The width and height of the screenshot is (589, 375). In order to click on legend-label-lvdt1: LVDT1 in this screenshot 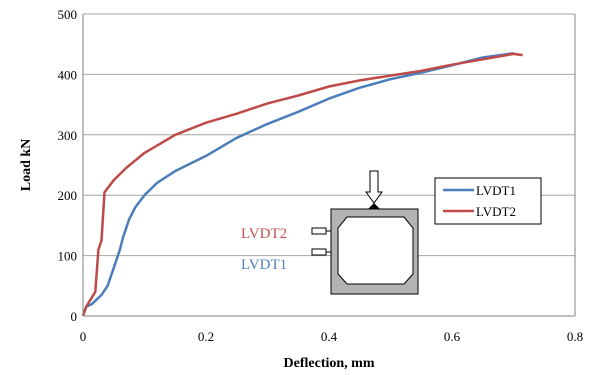, I will do `click(496, 190)`.